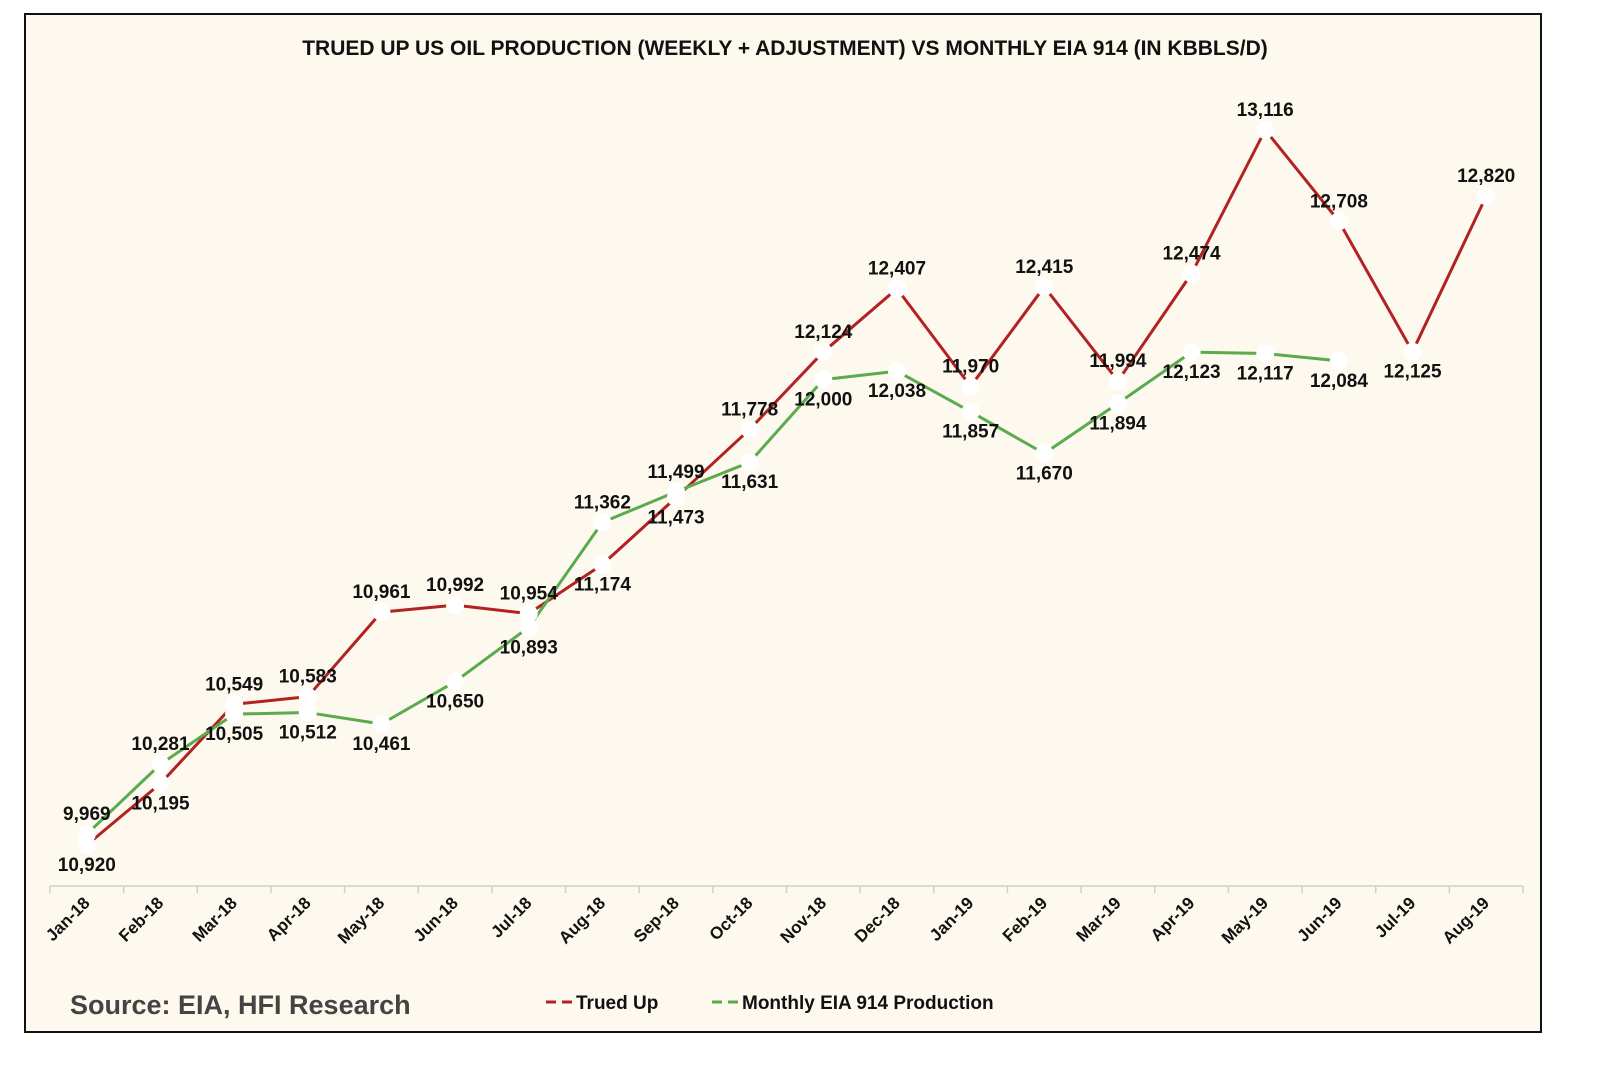  Describe the element at coordinates (749, 409) in the screenshot. I see `data-label: 11,778` at that location.